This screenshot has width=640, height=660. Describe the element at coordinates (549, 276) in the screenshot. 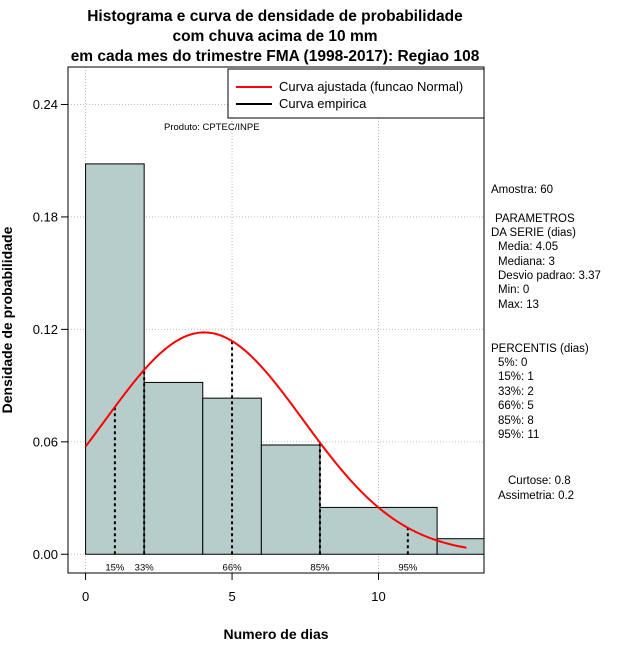

I see `param-desvio: Desvio padrao: 3.37` at that location.